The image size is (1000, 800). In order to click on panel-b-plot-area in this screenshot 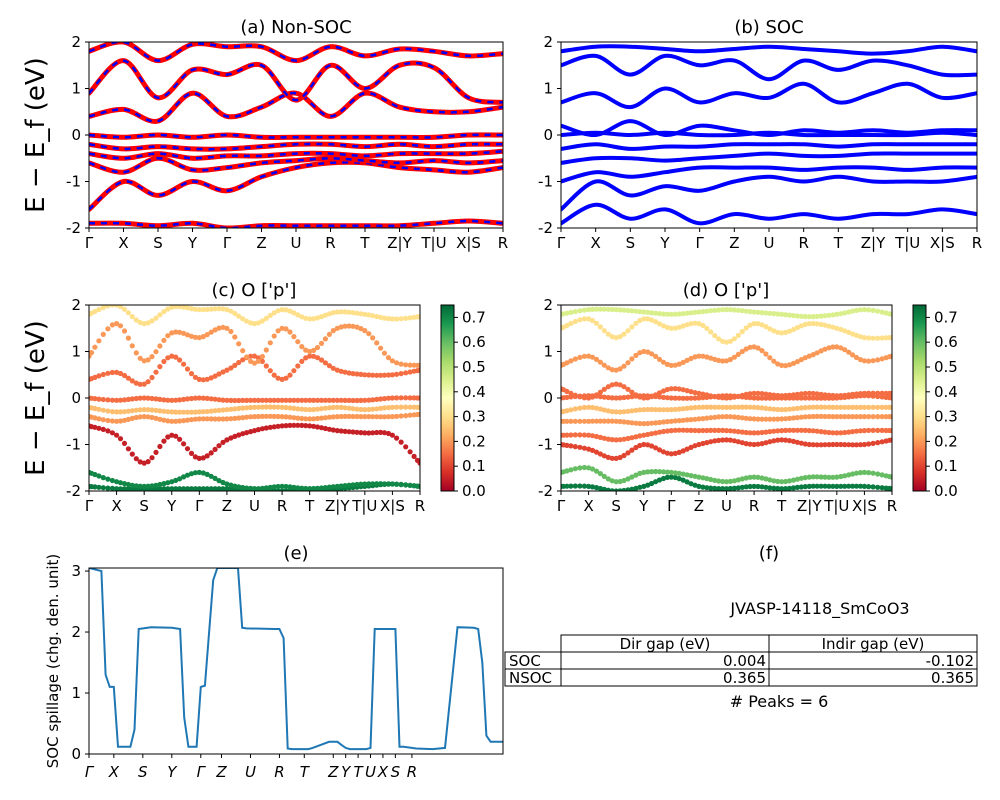, I will do `click(769, 135)`.